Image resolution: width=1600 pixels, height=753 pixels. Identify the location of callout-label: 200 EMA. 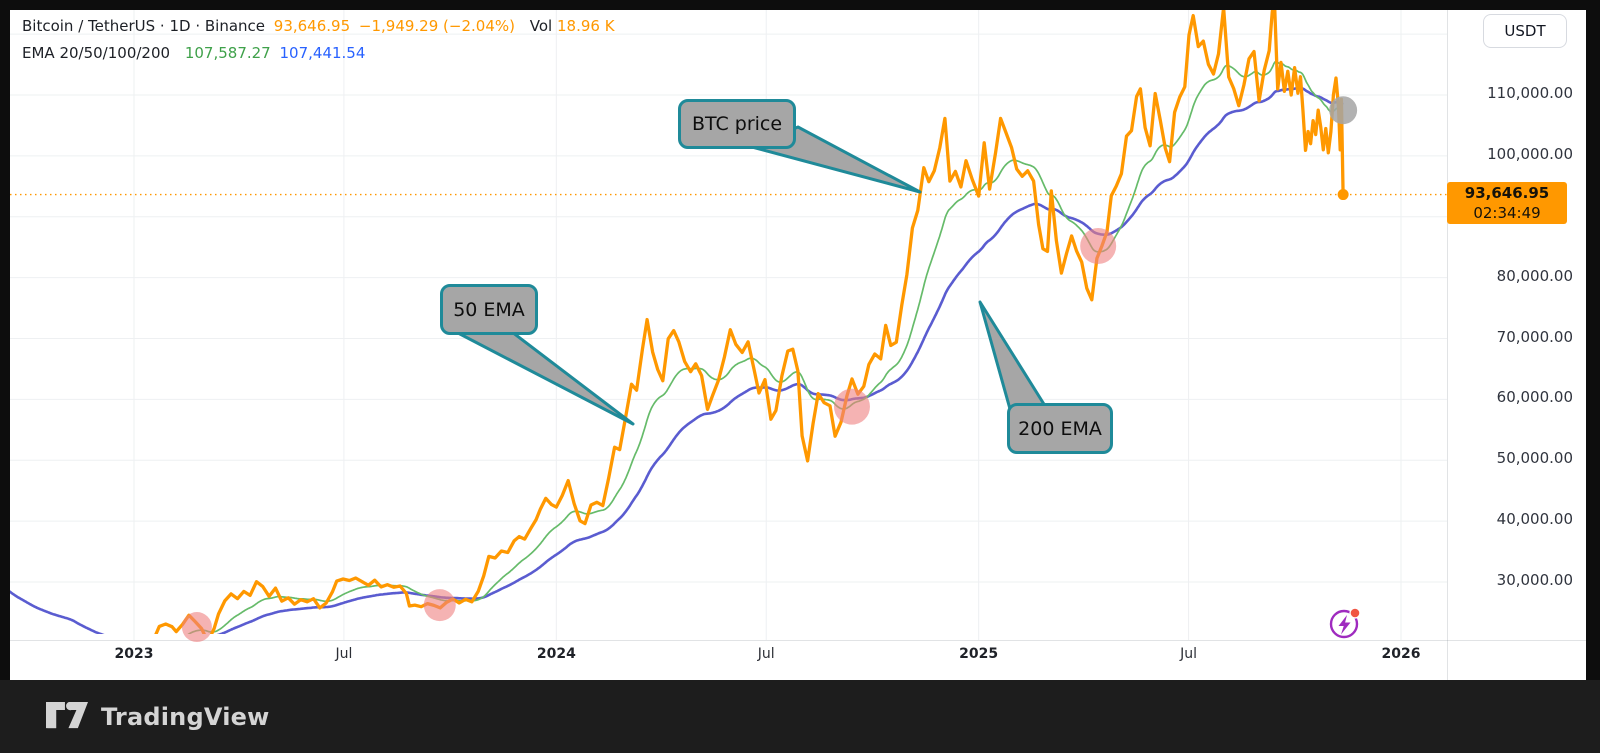
(1060, 428).